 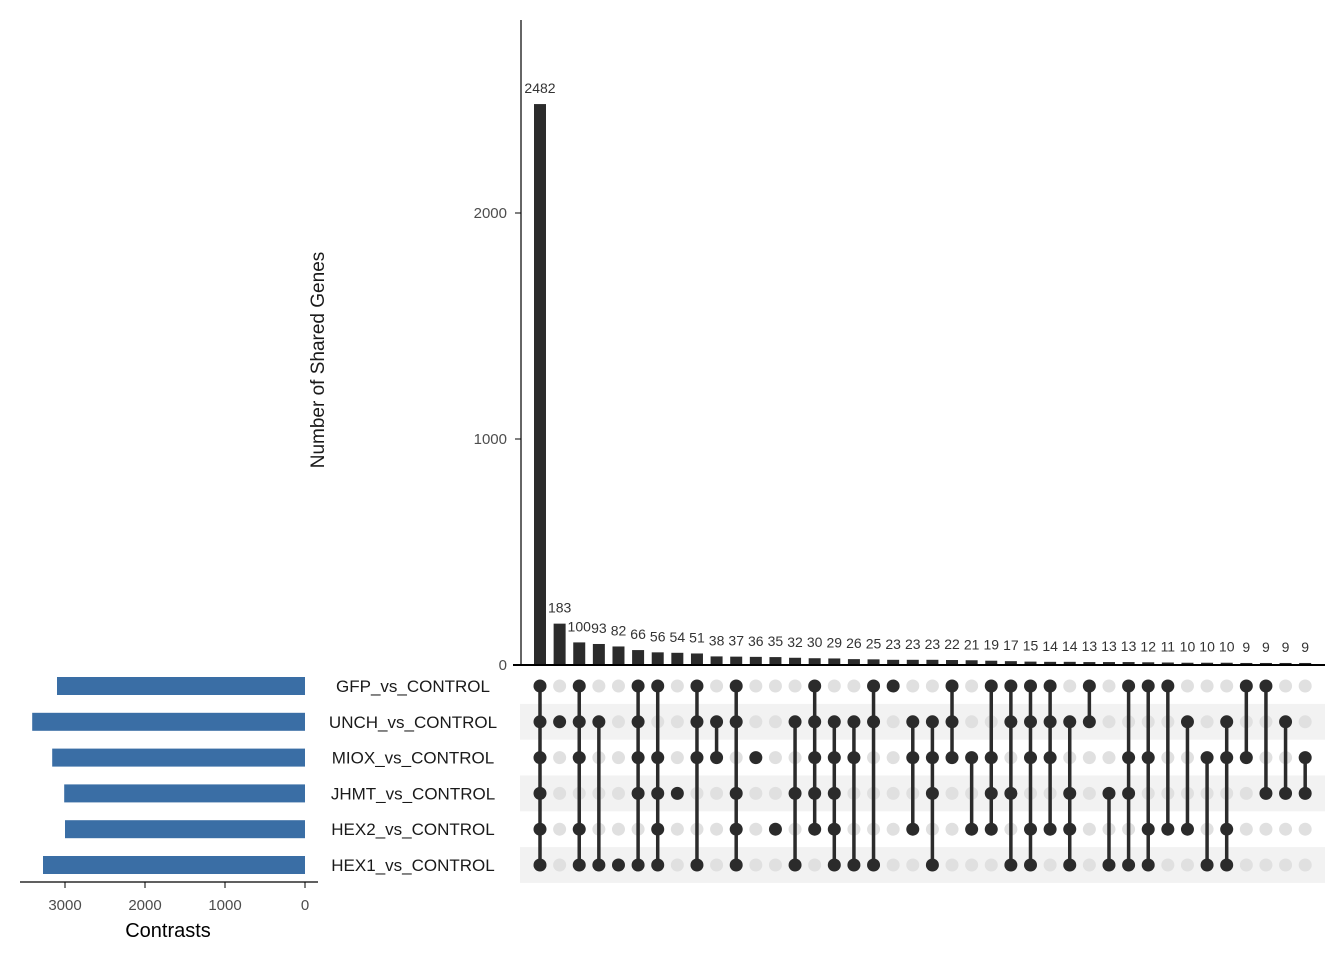 I want to click on bar-value-label: 38, so click(x=717, y=640).